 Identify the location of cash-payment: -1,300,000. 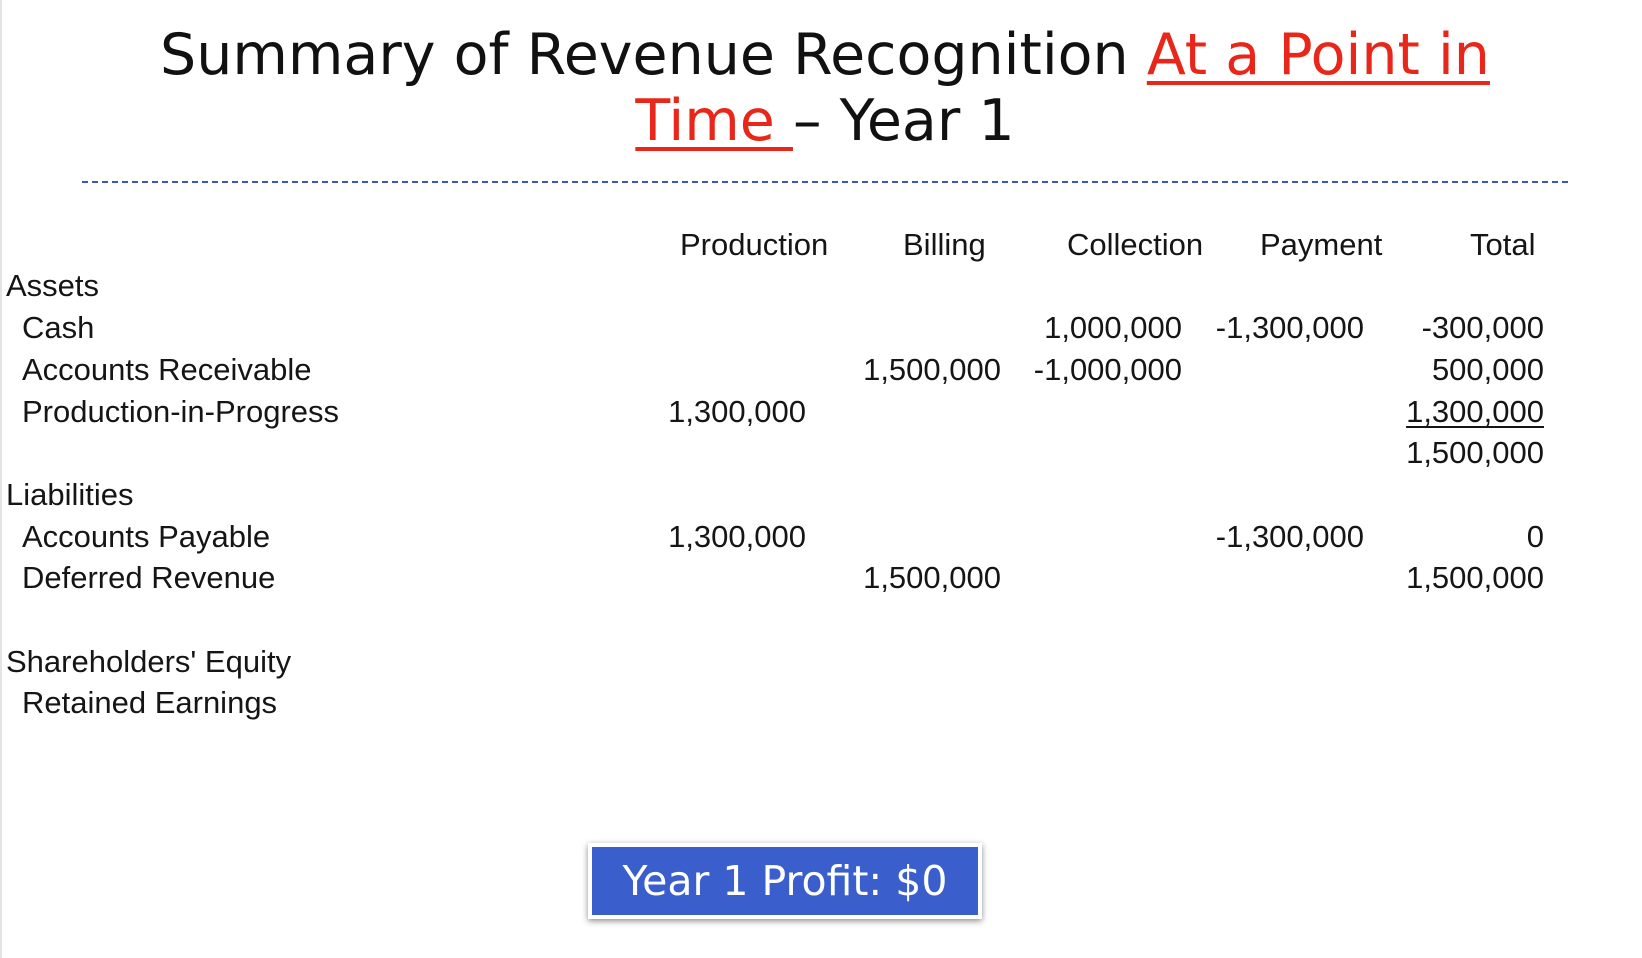
(1289, 327).